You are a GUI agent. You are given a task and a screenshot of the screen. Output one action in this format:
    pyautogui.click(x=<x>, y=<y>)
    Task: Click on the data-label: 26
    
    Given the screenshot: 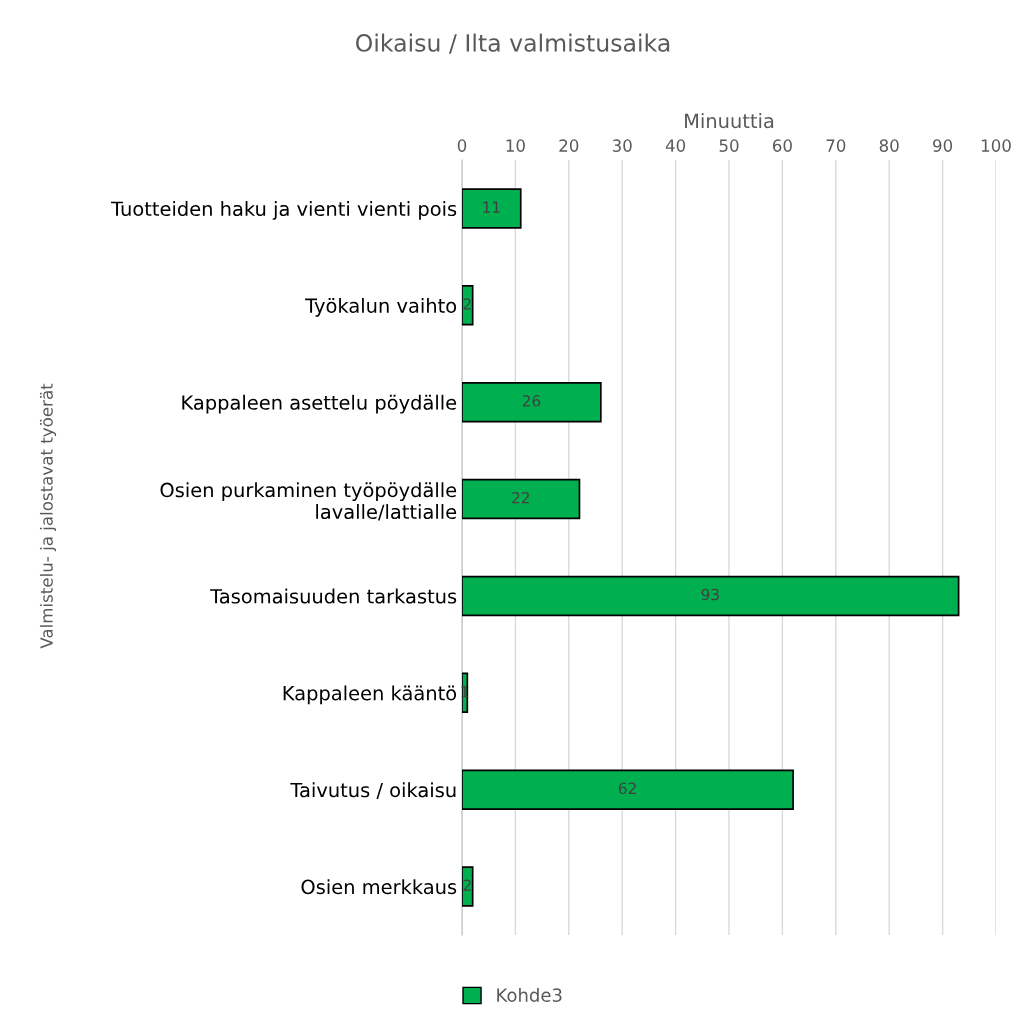 What is the action you would take?
    pyautogui.click(x=531, y=401)
    